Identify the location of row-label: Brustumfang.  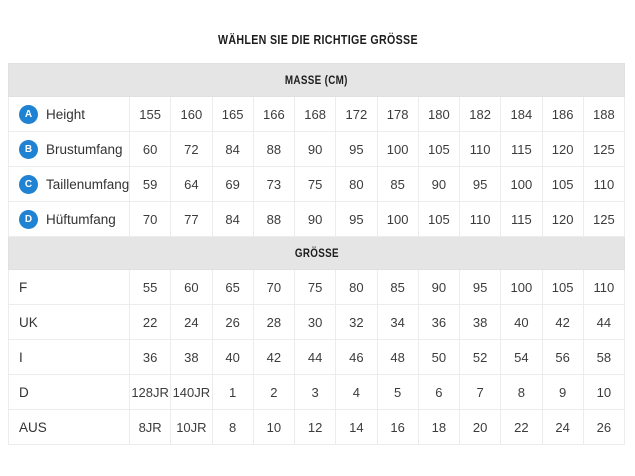
(84, 149).